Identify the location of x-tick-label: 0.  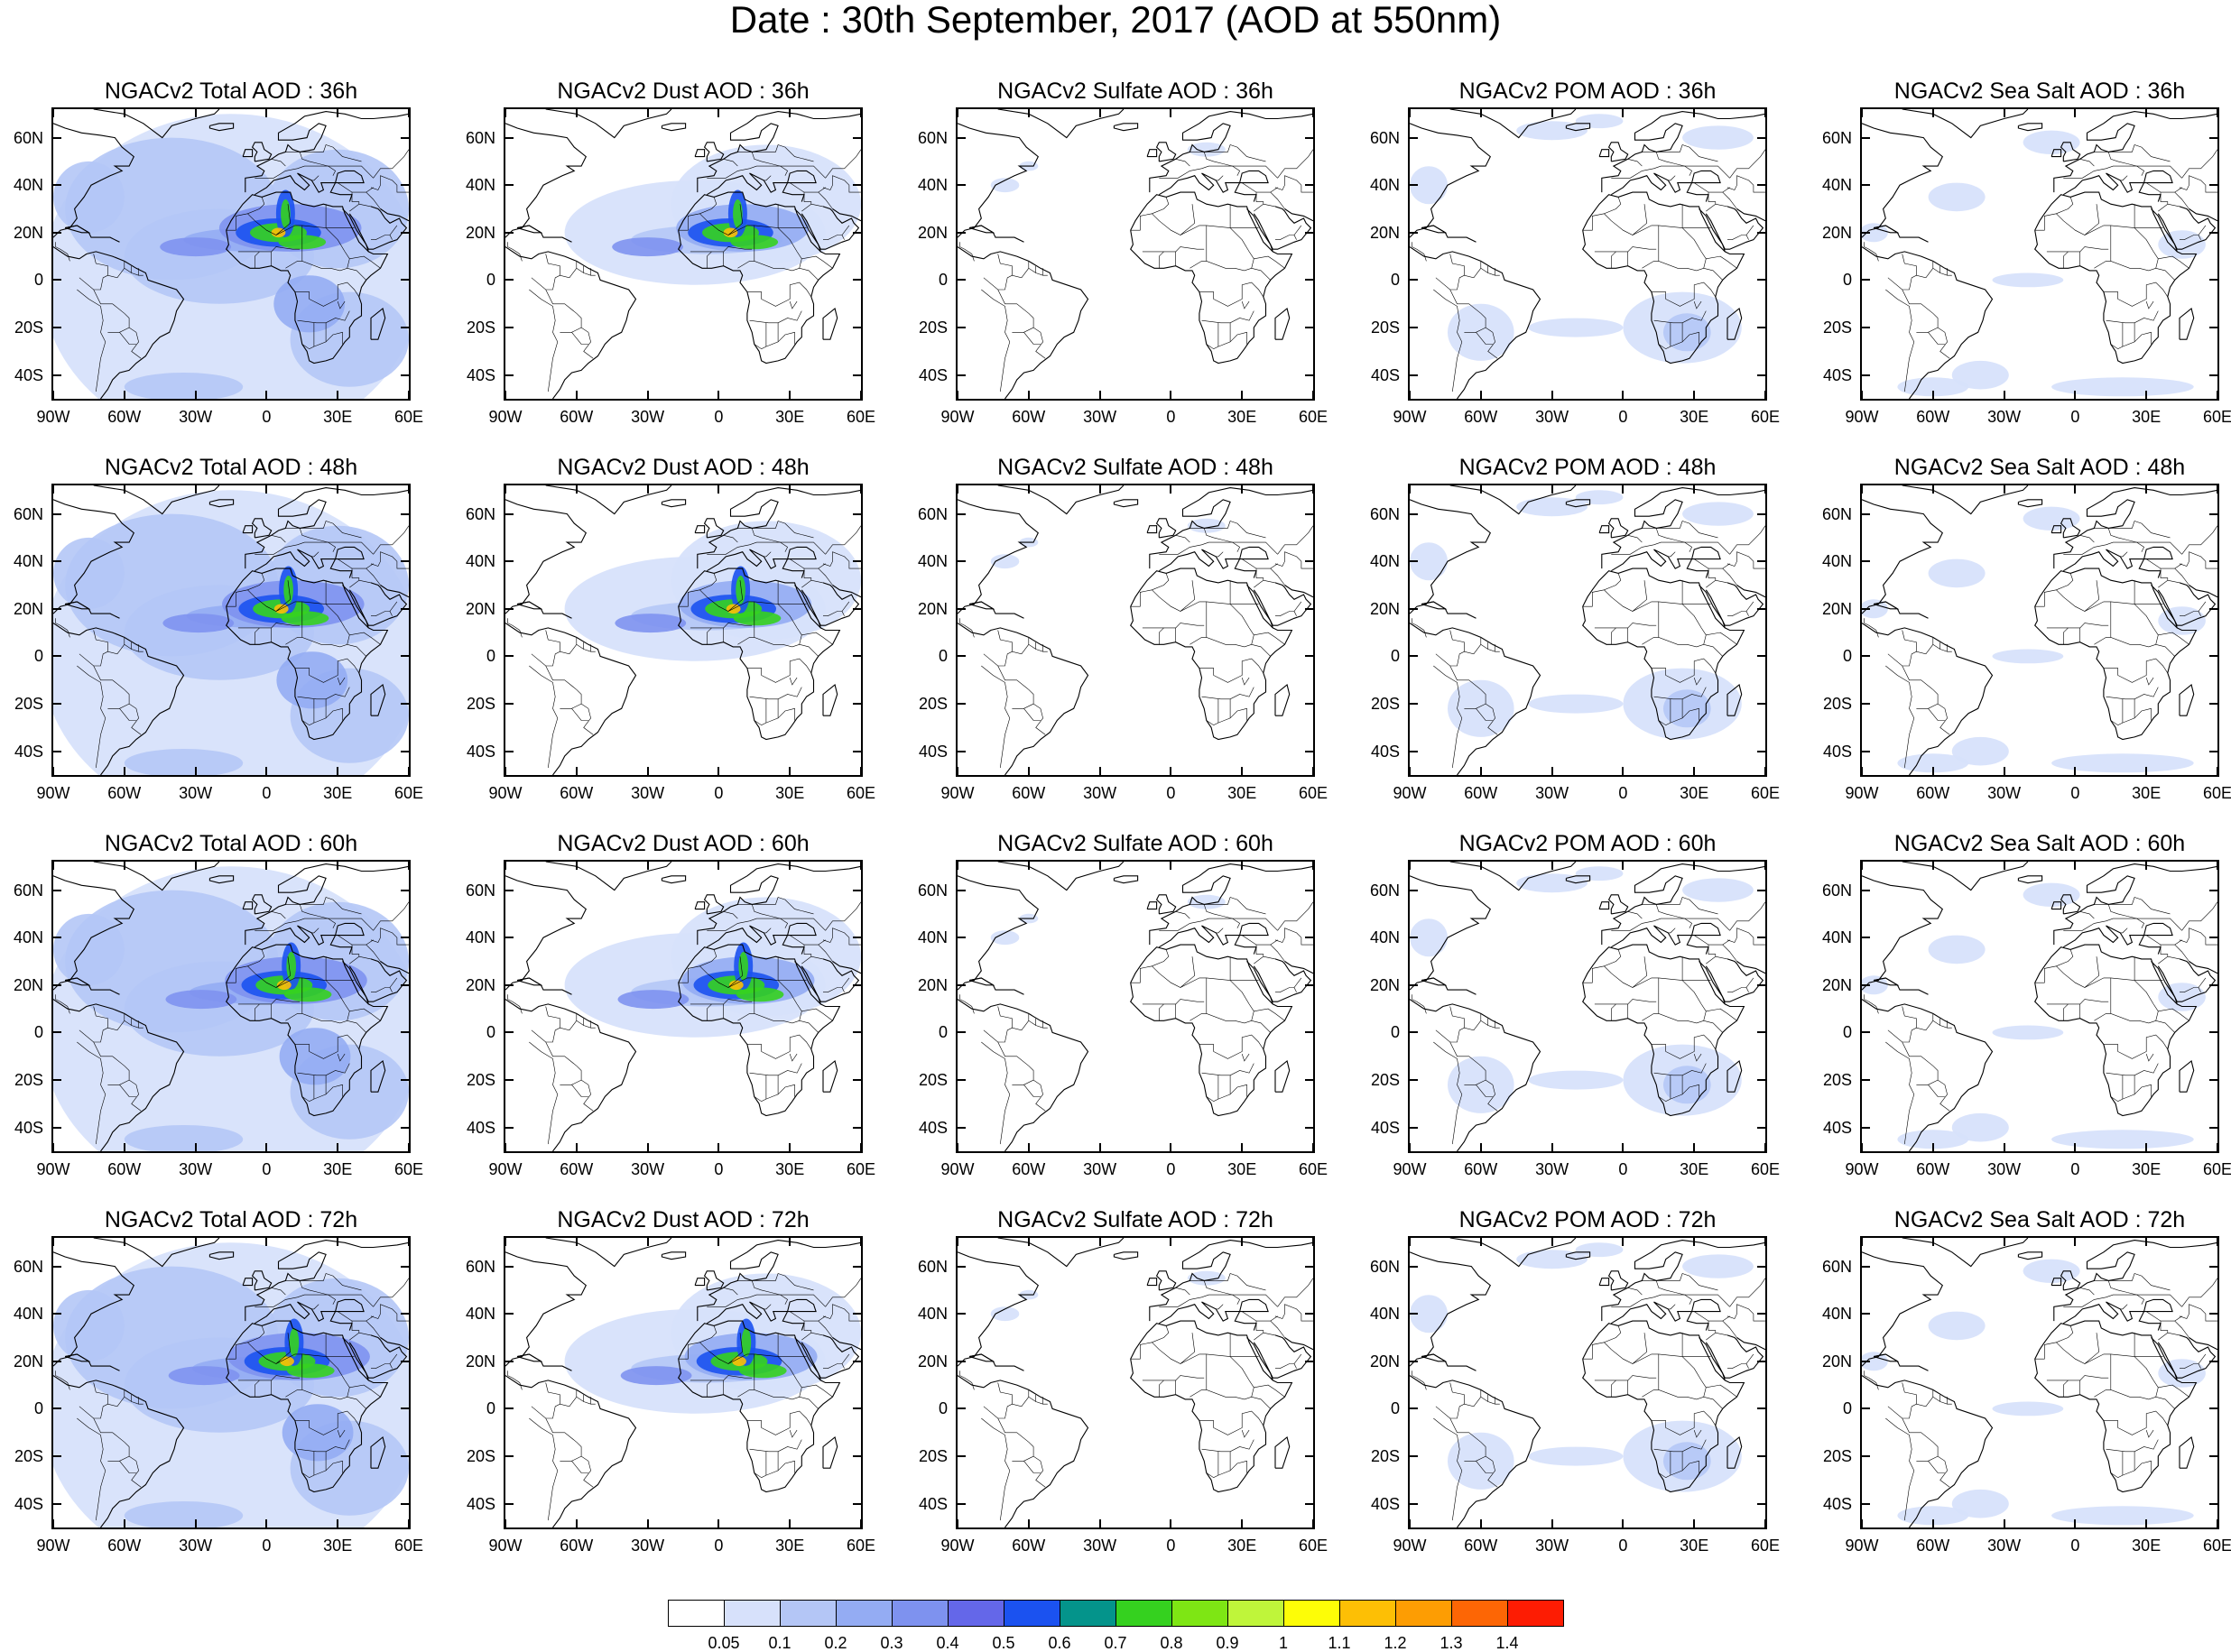
(2075, 417).